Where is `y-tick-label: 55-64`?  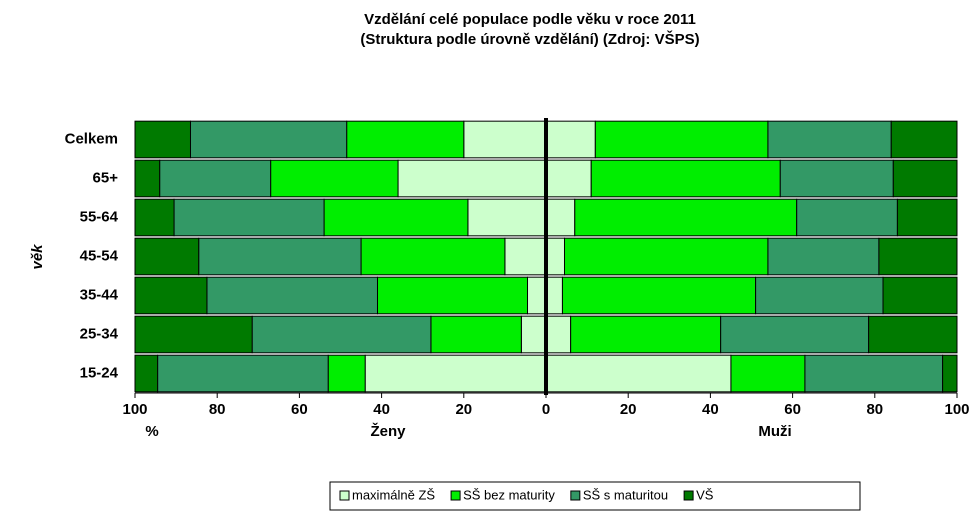 y-tick-label: 55-64 is located at coordinates (99, 216).